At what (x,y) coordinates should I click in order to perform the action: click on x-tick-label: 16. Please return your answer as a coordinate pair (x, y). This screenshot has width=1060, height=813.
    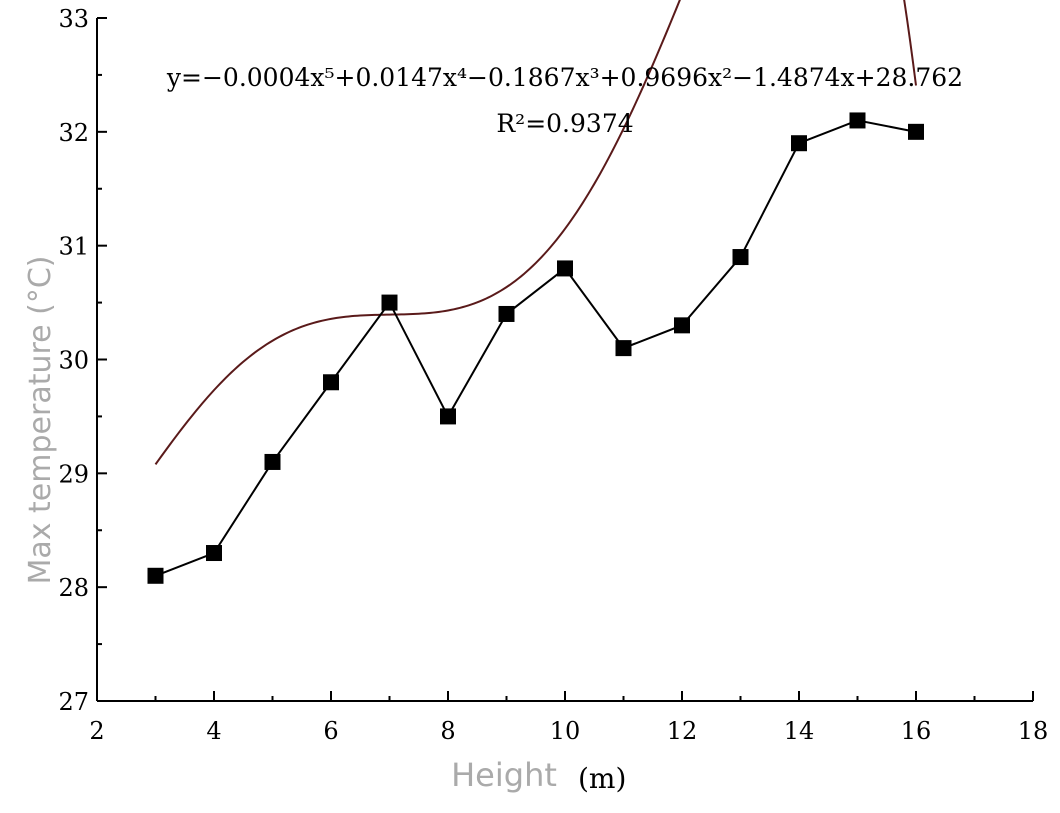
    Looking at the image, I should click on (916, 731).